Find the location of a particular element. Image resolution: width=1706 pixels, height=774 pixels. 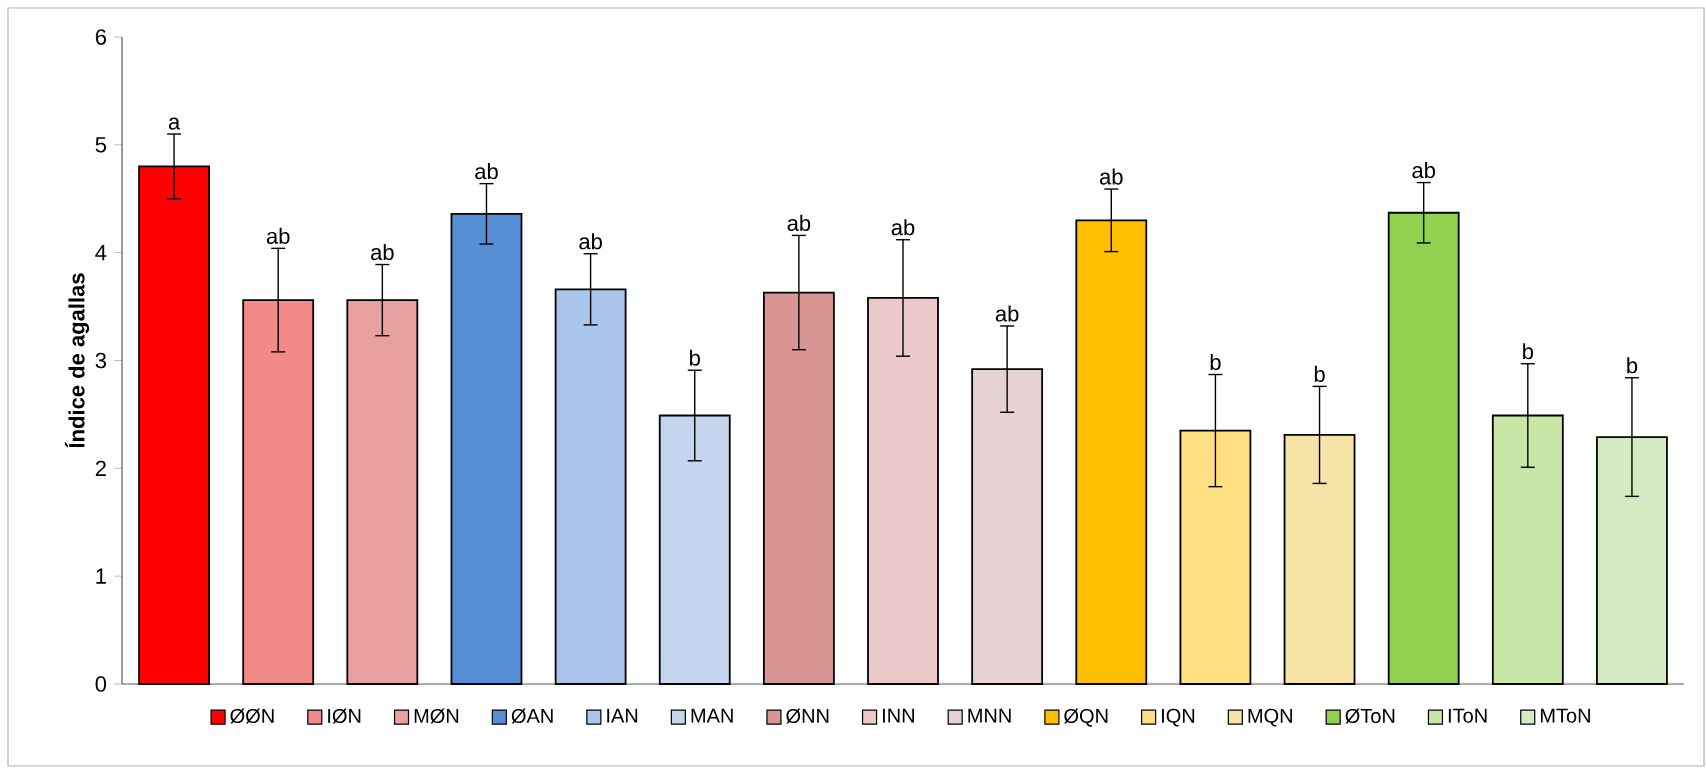

y-tick-label: 3 is located at coordinates (101, 360).